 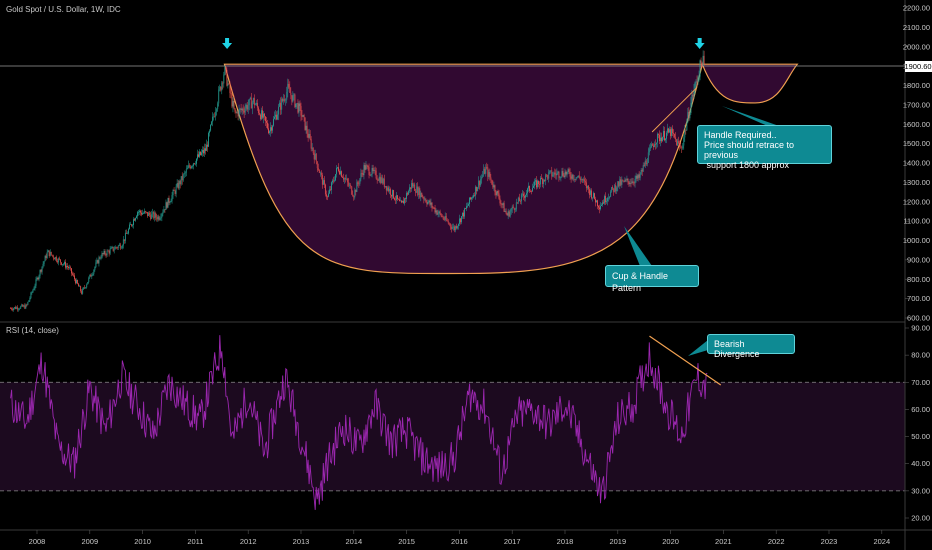 I want to click on time-tick-label: 2018, so click(x=565, y=541).